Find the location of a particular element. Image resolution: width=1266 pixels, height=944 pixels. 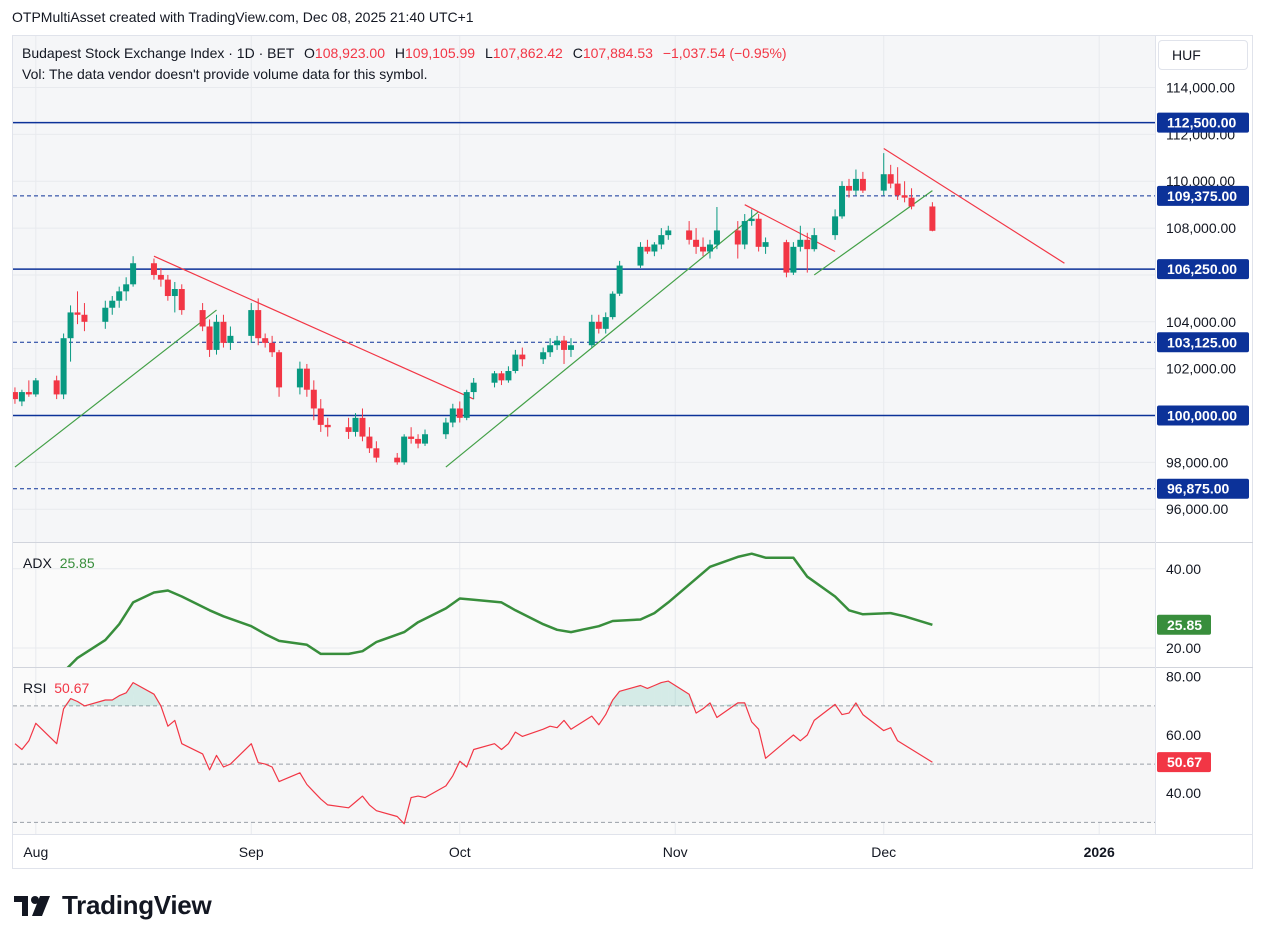

level-price-label-bg is located at coordinates (1203, 269).